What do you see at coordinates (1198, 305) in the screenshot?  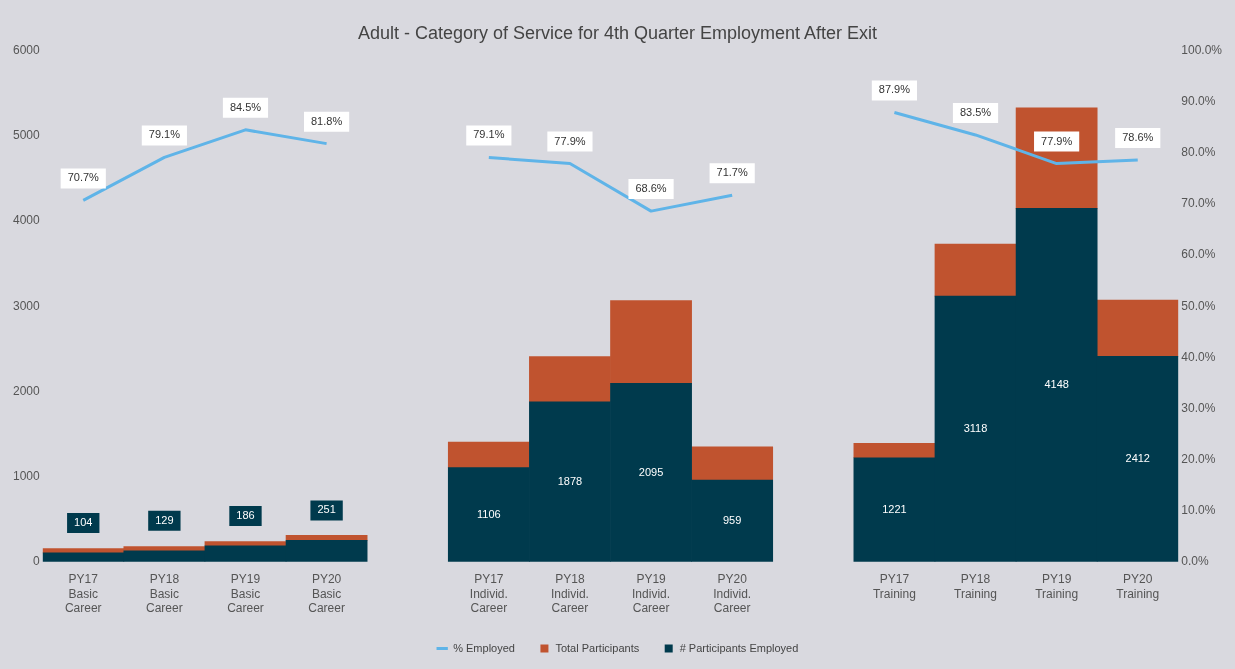 I see `y2-tick-label: 50.0%` at bounding box center [1198, 305].